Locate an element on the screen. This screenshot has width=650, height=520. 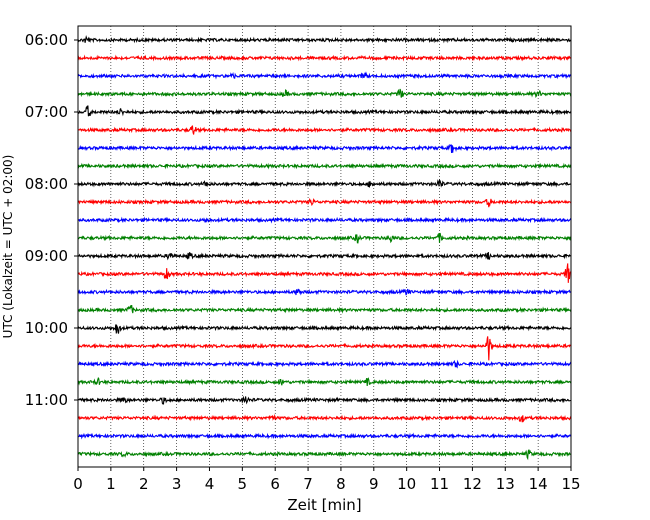
y-tick-label: 08:00 is located at coordinates (46, 184).